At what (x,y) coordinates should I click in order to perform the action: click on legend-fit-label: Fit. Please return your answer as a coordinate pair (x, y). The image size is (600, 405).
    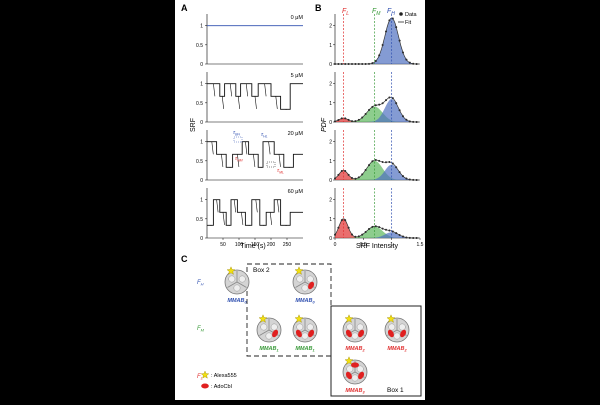
    Looking at the image, I should click on (408, 23).